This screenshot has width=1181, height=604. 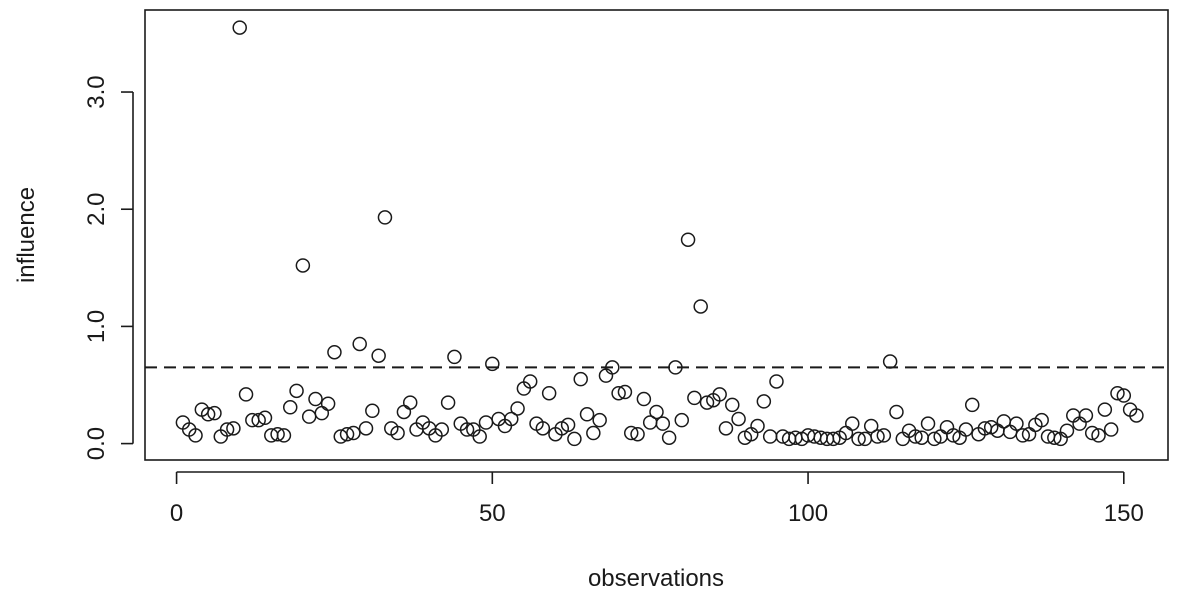 What do you see at coordinates (96, 443) in the screenshot?
I see `y-tick-label: 0.0` at bounding box center [96, 443].